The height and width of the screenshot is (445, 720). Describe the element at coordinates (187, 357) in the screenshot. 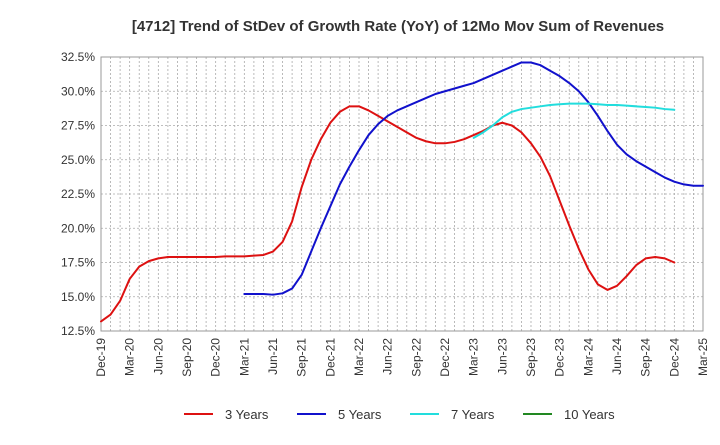

I see `x-tick-label: Sep-20` at that location.